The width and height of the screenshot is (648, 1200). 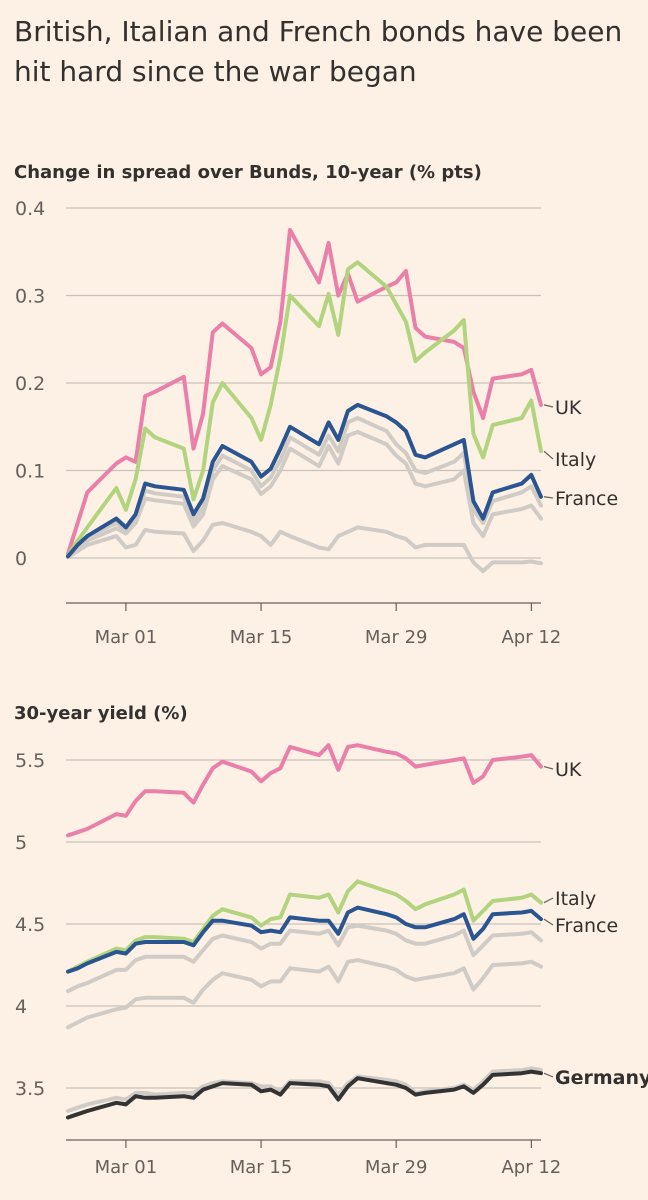 I want to click on y-tick-label: 0.3, so click(x=30, y=297).